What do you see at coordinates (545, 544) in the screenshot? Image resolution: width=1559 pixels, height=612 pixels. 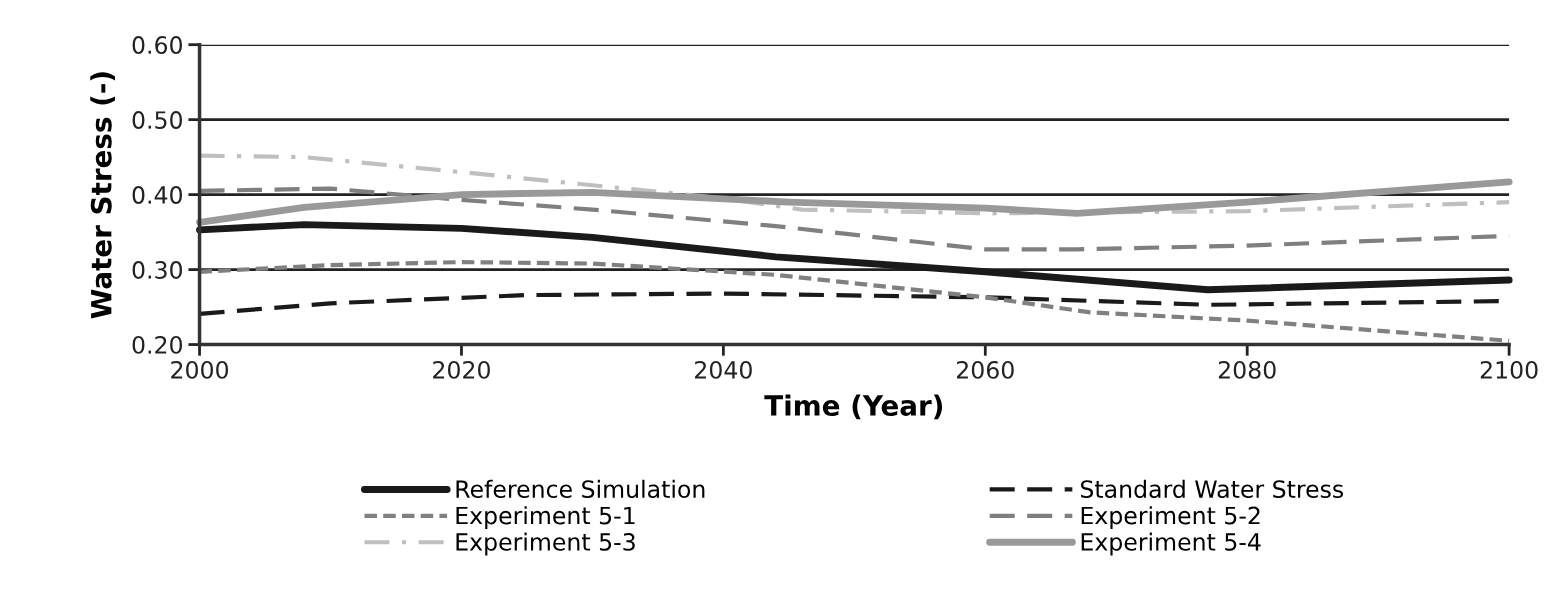 I see `legend-label: Experiment 5-3` at bounding box center [545, 544].